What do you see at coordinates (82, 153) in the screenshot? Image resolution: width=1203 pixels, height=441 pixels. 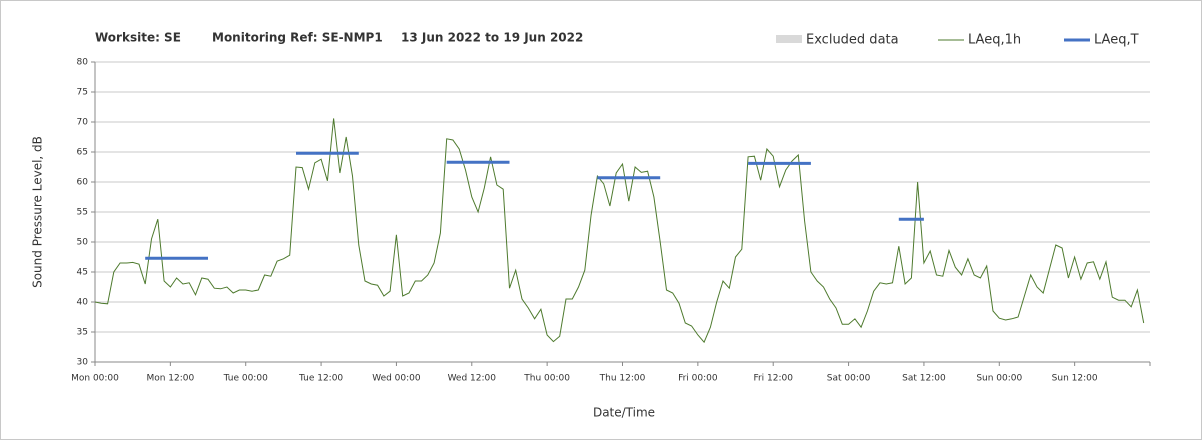 I see `y-tick-label: 65` at bounding box center [82, 153].